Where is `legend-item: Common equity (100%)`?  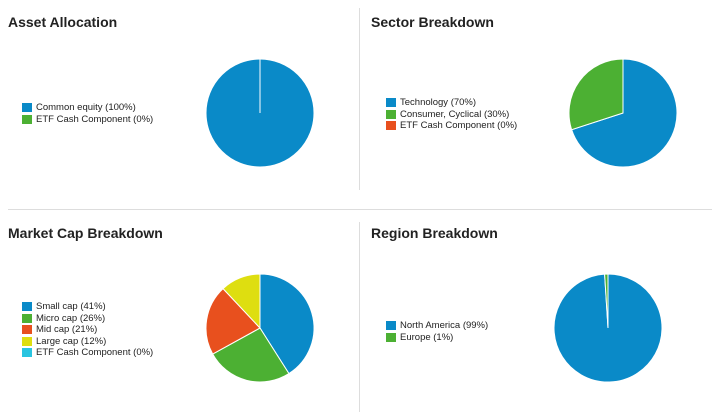
legend-item: Common equity (100%) is located at coordinates (87, 108).